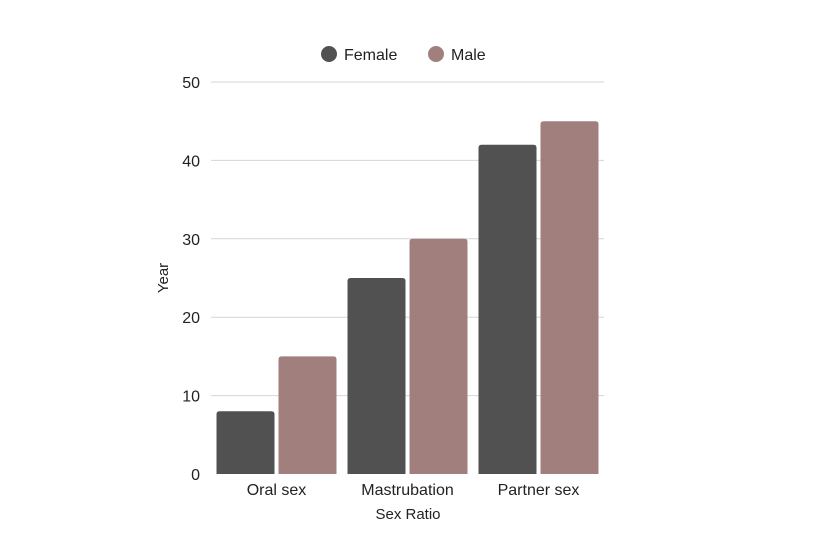 Image resolution: width=816 pixels, height=557 pixels. Describe the element at coordinates (307, 415) in the screenshot. I see `bar-male-oral-sex` at that location.